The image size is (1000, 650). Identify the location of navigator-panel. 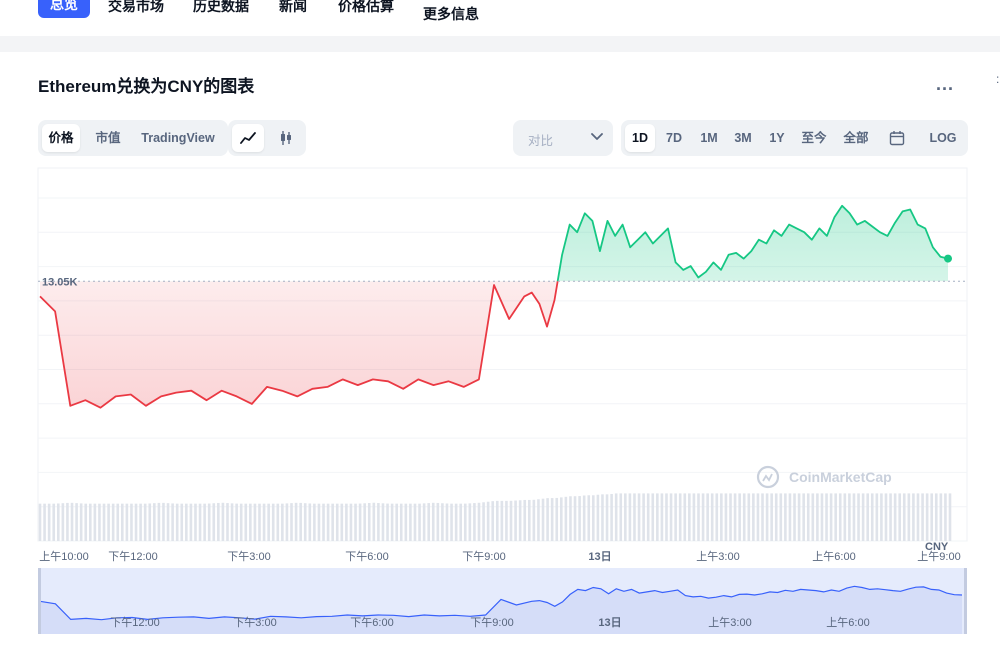
(502, 601).